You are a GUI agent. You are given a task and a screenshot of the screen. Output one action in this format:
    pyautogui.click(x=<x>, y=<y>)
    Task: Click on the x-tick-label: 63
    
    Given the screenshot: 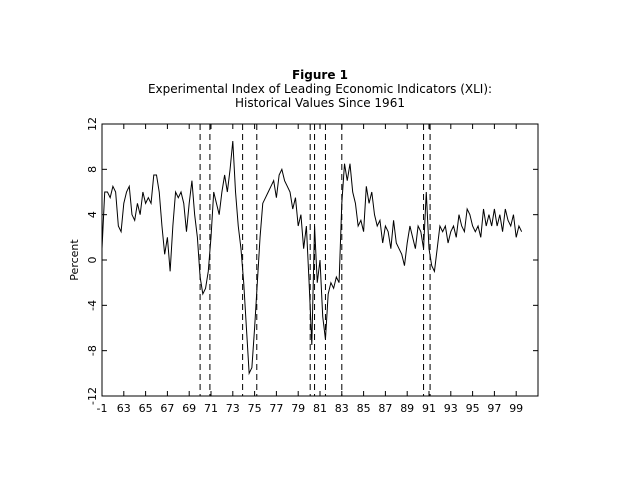 What is the action you would take?
    pyautogui.click(x=124, y=408)
    